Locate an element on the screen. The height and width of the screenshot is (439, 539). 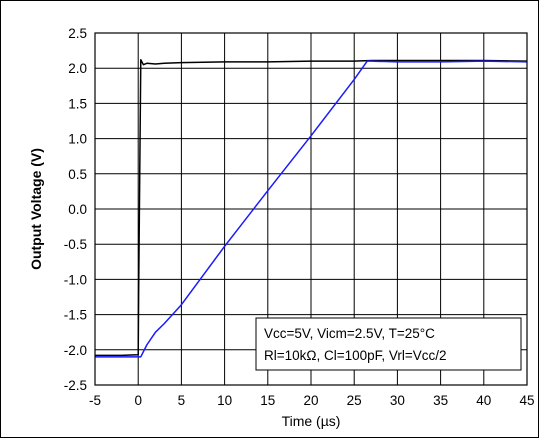
x-tick-label: -5 is located at coordinates (95, 400).